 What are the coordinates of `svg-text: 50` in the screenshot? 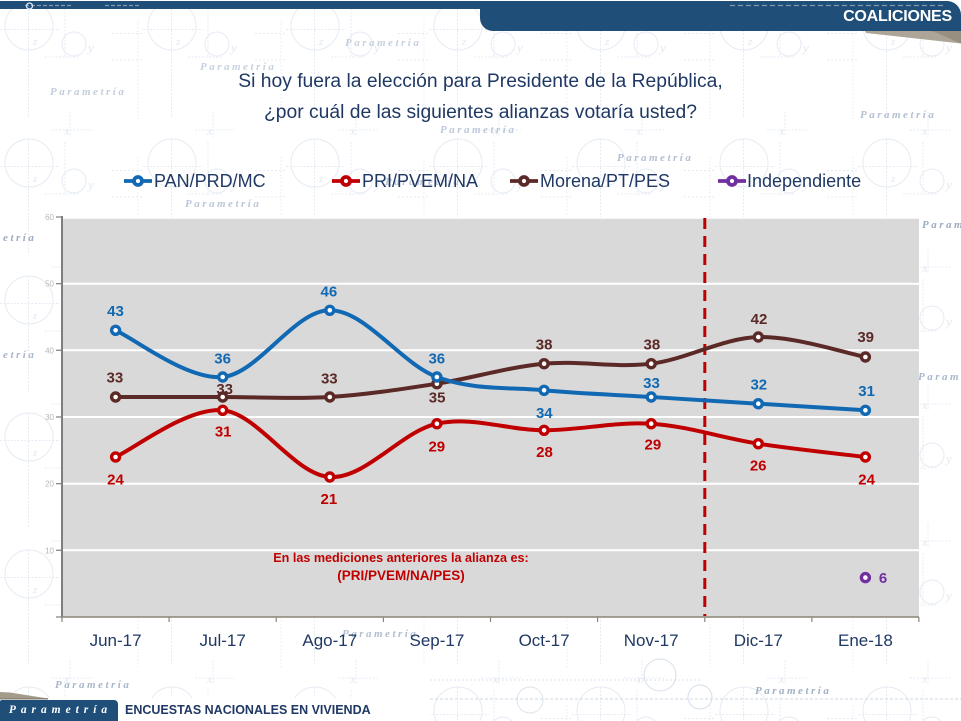 It's located at (49, 284).